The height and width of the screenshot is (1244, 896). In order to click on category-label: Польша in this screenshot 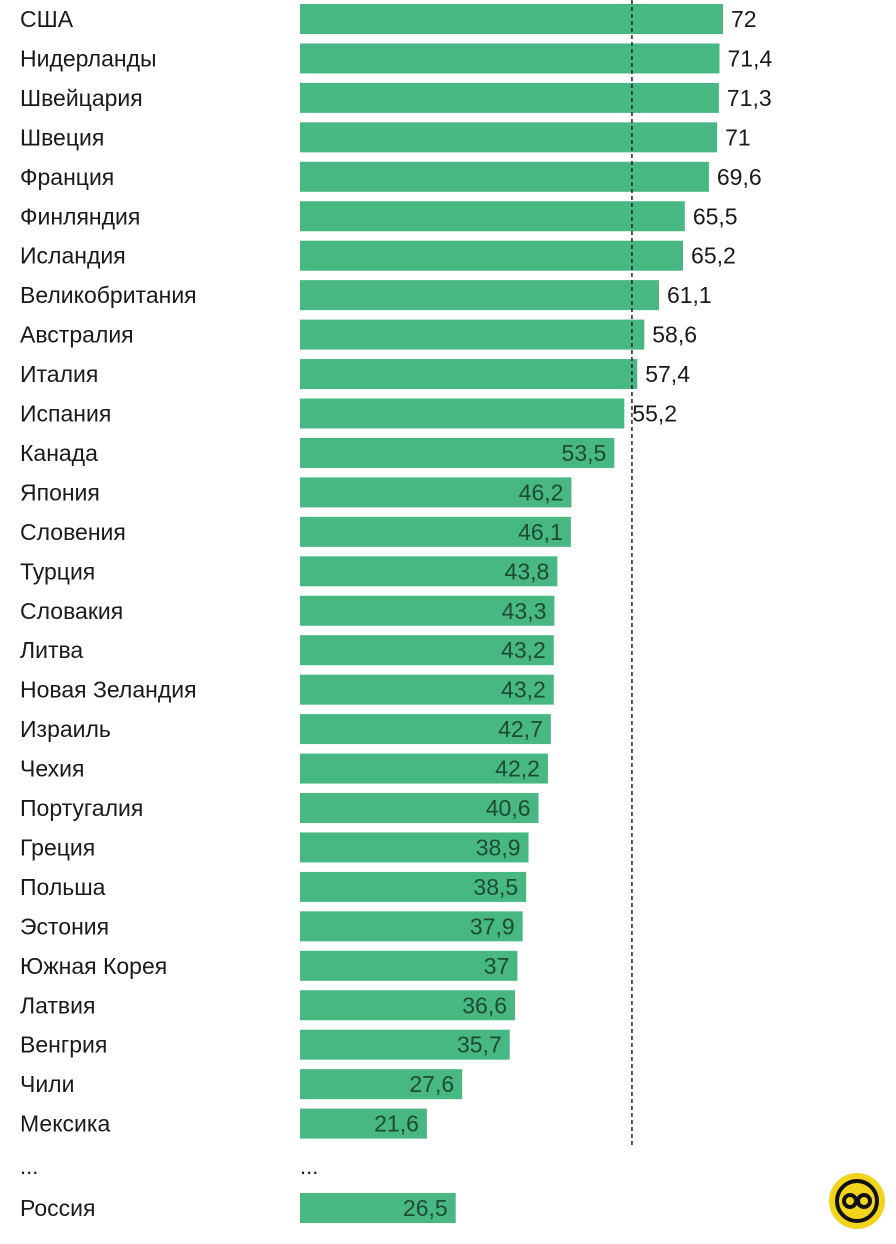, I will do `click(63, 887)`.